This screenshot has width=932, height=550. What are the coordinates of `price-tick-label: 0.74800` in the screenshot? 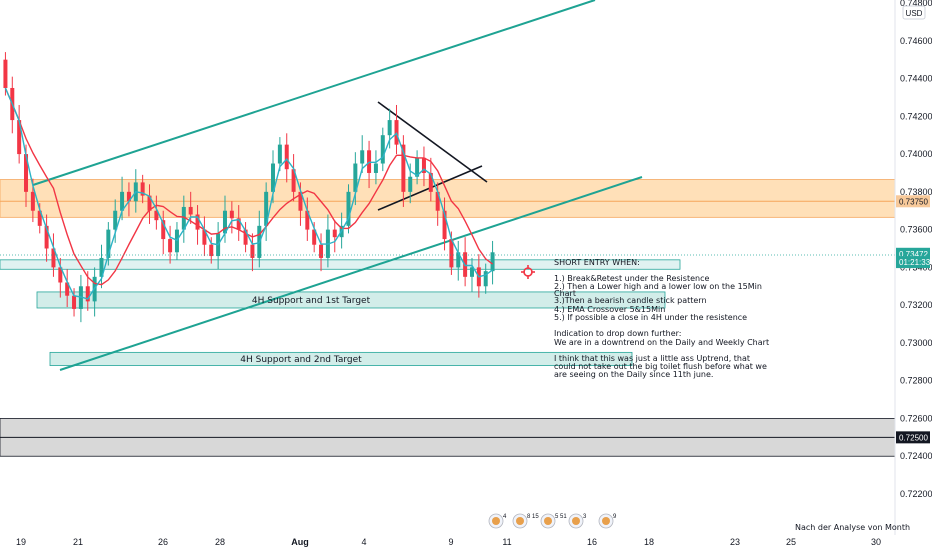 It's located at (916, 4).